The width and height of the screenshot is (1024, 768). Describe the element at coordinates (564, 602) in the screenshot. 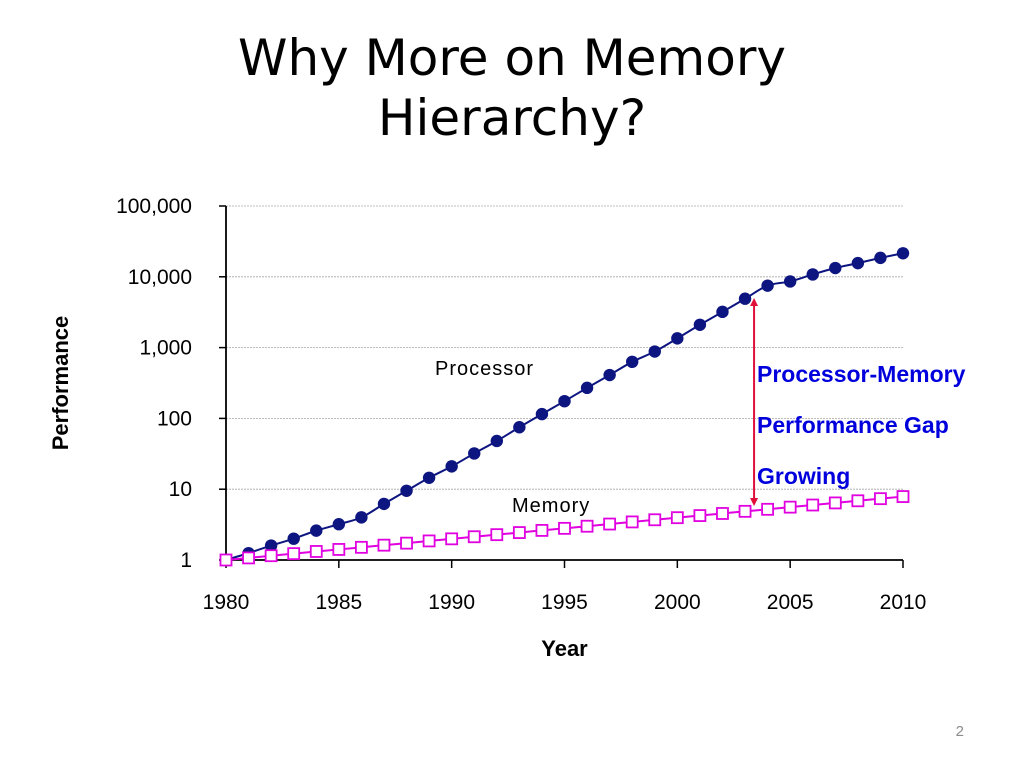

I see `x-tick-label: 1995` at that location.